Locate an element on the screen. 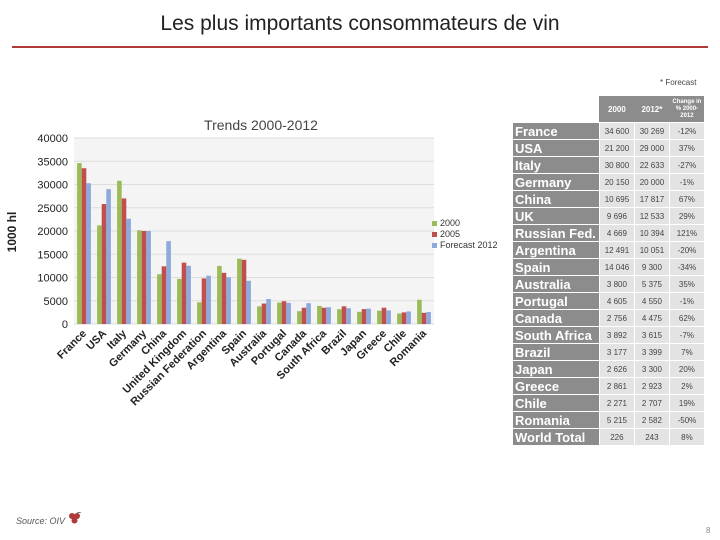 This screenshot has width=720, height=540. row-value-2012: 30 269 is located at coordinates (651, 131).